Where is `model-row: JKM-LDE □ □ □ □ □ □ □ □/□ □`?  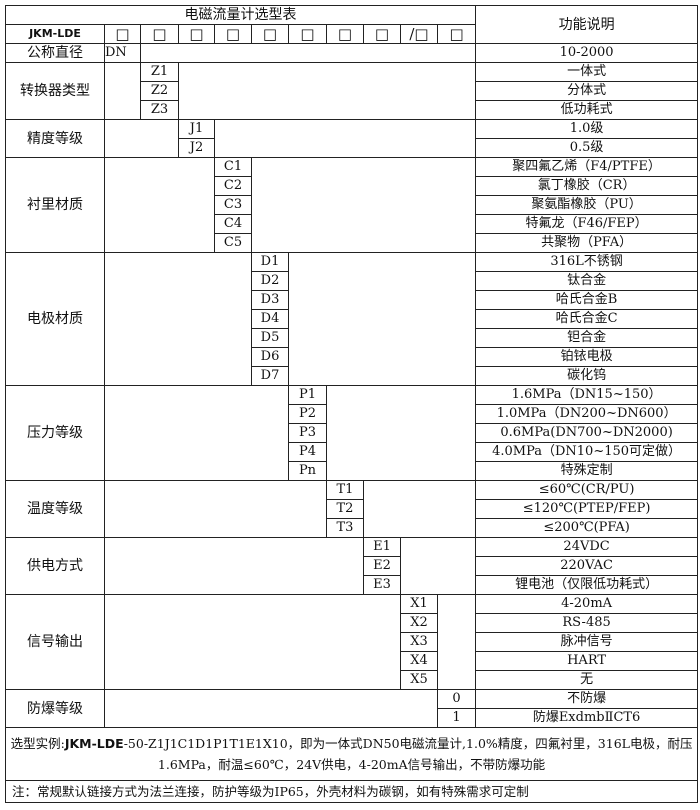
model-row: JKM-LDE □ □ □ □ □ □ □ □/□ □ is located at coordinates (351, 34).